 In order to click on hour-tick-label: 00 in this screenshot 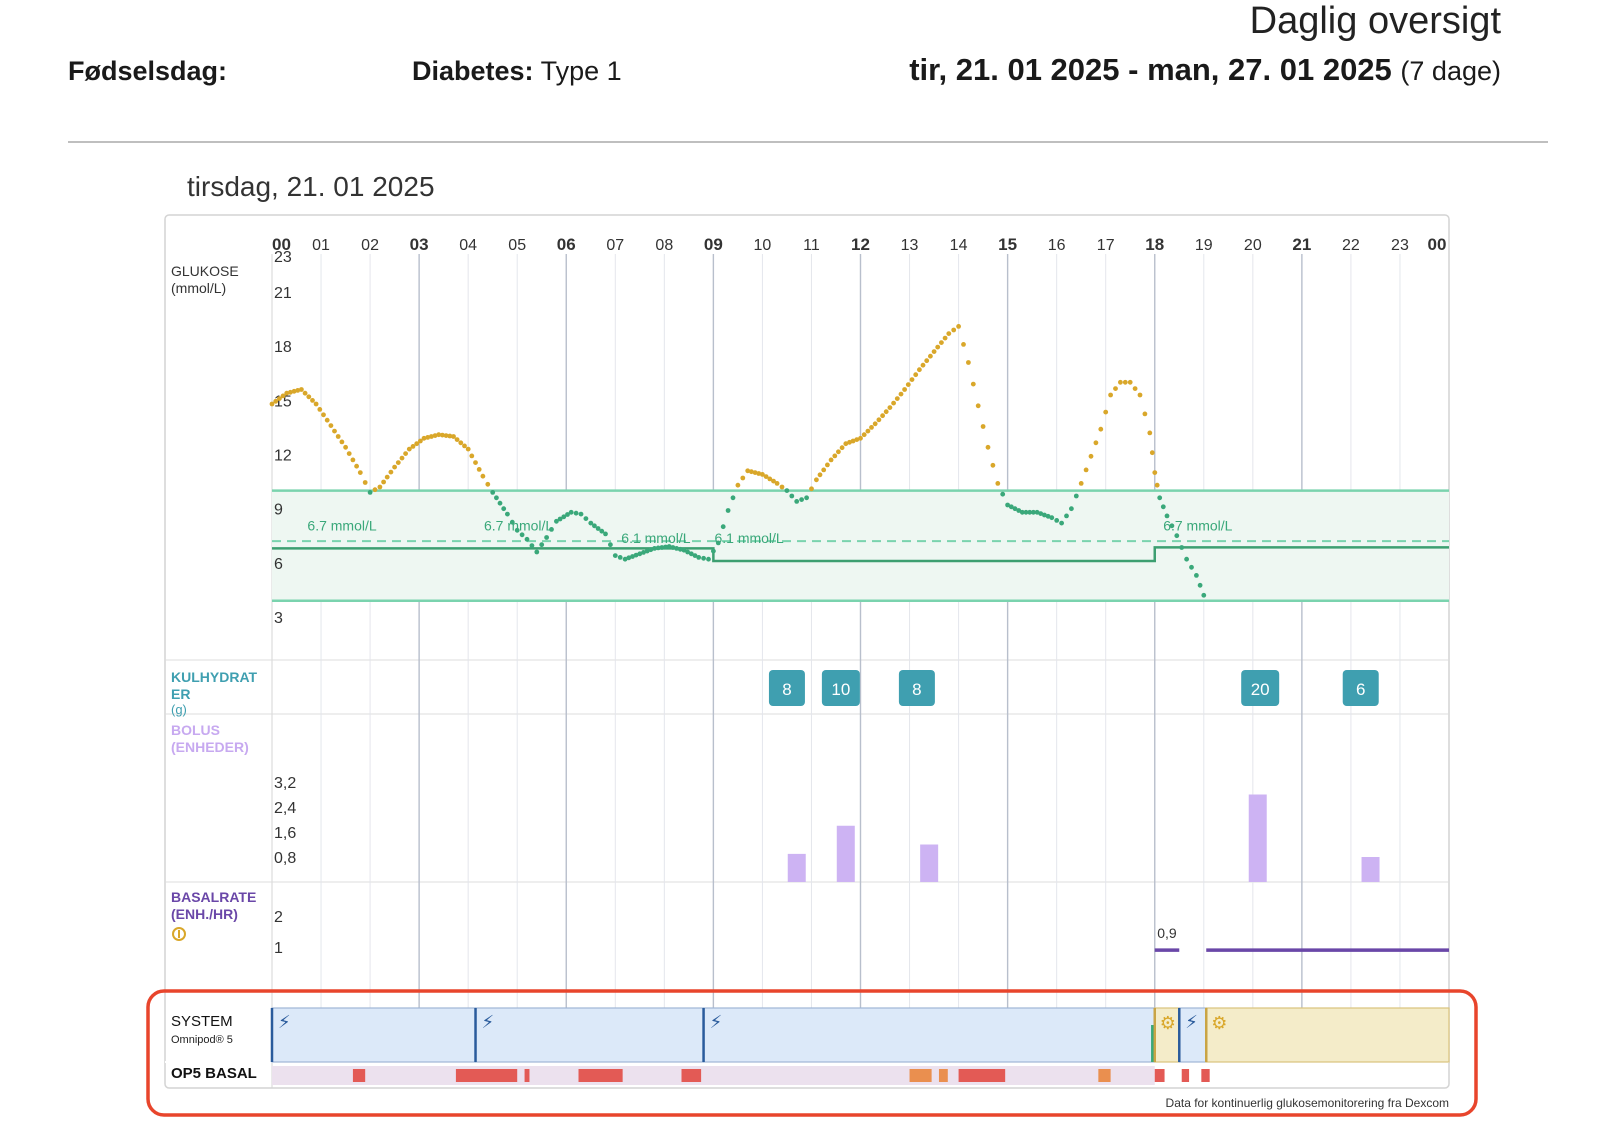, I will do `click(281, 244)`.